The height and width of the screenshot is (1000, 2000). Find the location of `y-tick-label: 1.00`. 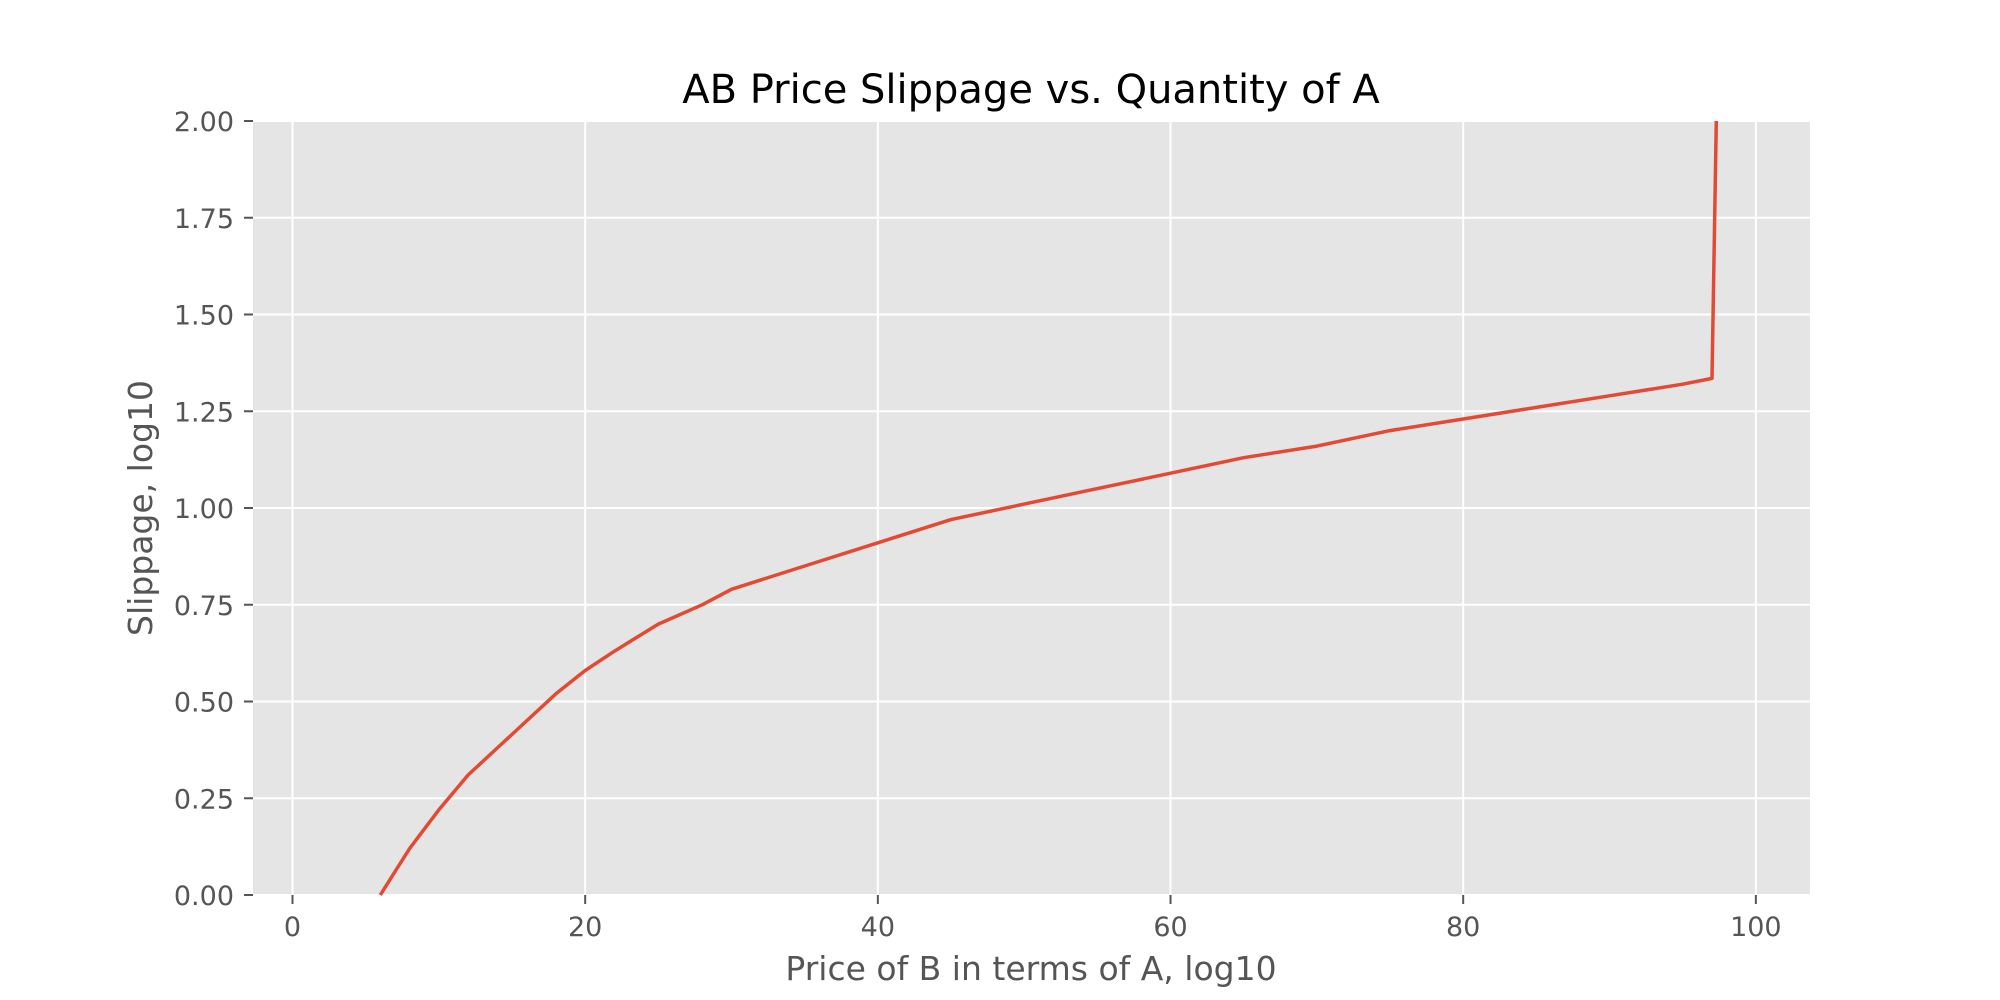

y-tick-label: 1.00 is located at coordinates (204, 509).